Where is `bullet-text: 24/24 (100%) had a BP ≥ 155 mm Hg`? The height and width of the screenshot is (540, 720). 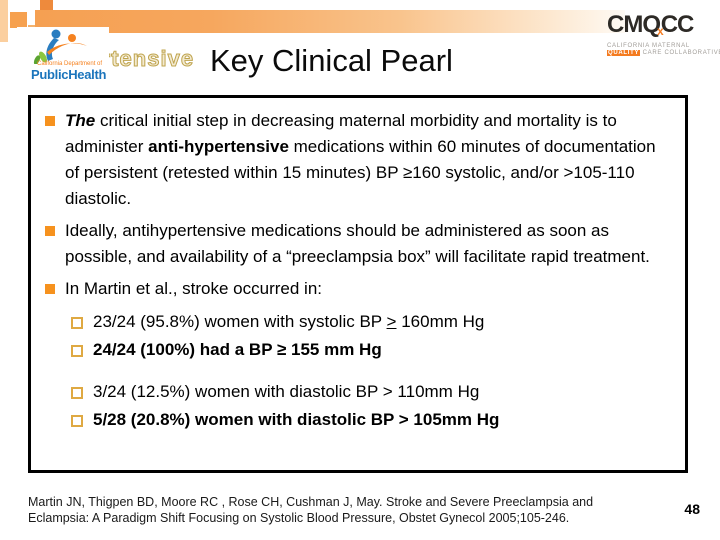
bullet-text: 24/24 (100%) had a BP ≥ 155 mm Hg is located at coordinates (237, 349).